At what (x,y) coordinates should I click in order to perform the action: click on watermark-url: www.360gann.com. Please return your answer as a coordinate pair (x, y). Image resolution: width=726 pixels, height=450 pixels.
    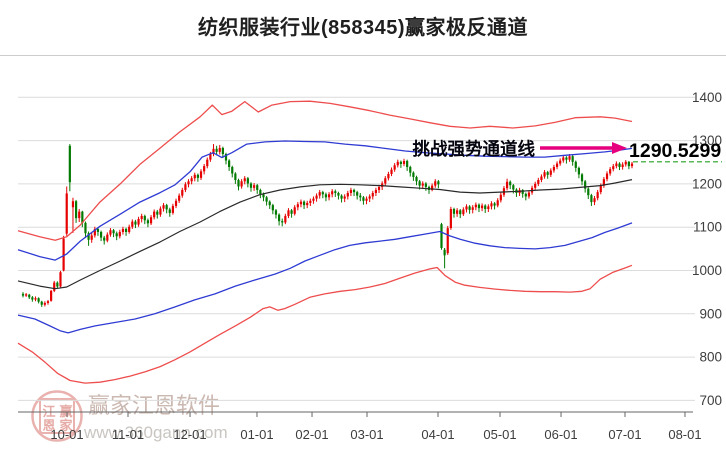
    Looking at the image, I should click on (155, 432).